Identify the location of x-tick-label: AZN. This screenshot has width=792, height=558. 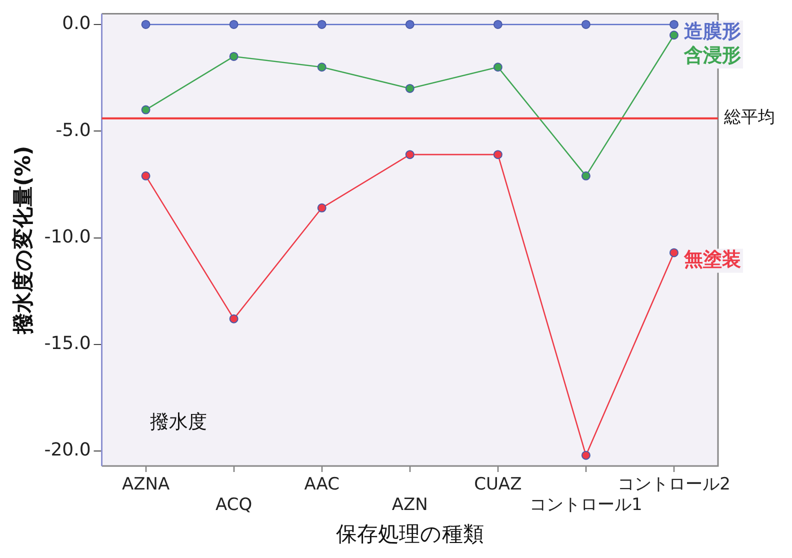
(410, 505).